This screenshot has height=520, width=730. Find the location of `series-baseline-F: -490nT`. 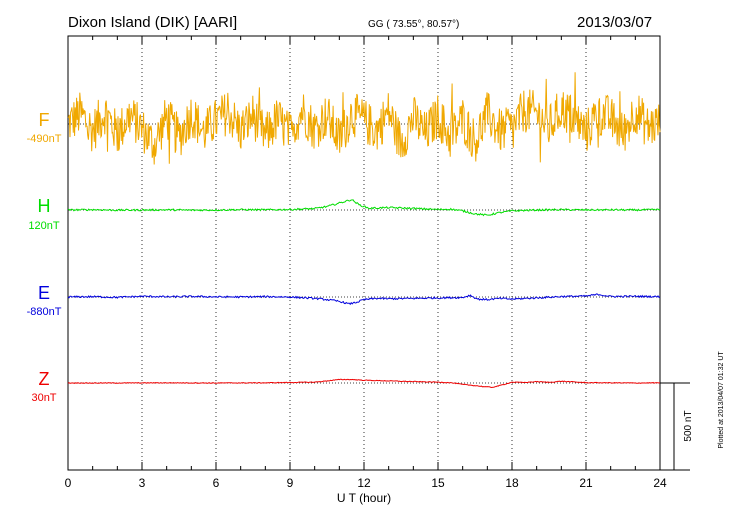

series-baseline-F: -490nT is located at coordinates (44, 139).